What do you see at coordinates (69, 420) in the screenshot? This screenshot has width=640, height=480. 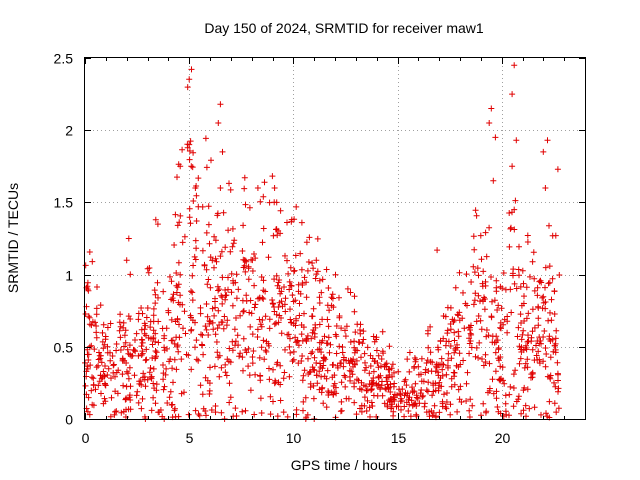 I see `y-tick-label: 0` at bounding box center [69, 420].